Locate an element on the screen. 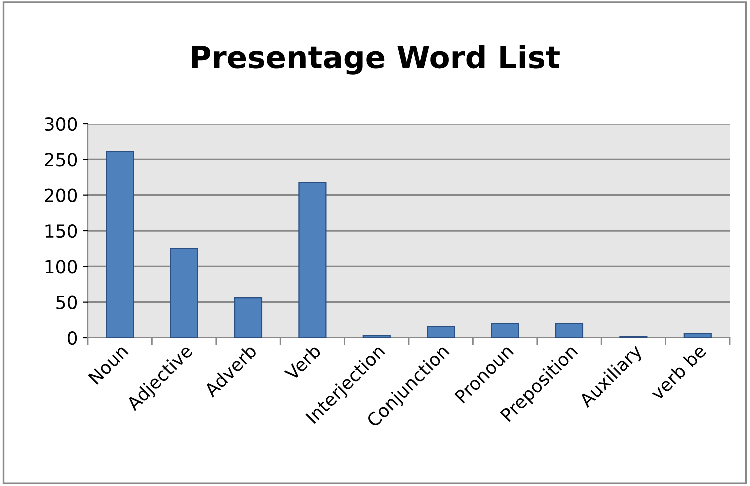  y-tick-label: 0 is located at coordinates (73, 338).